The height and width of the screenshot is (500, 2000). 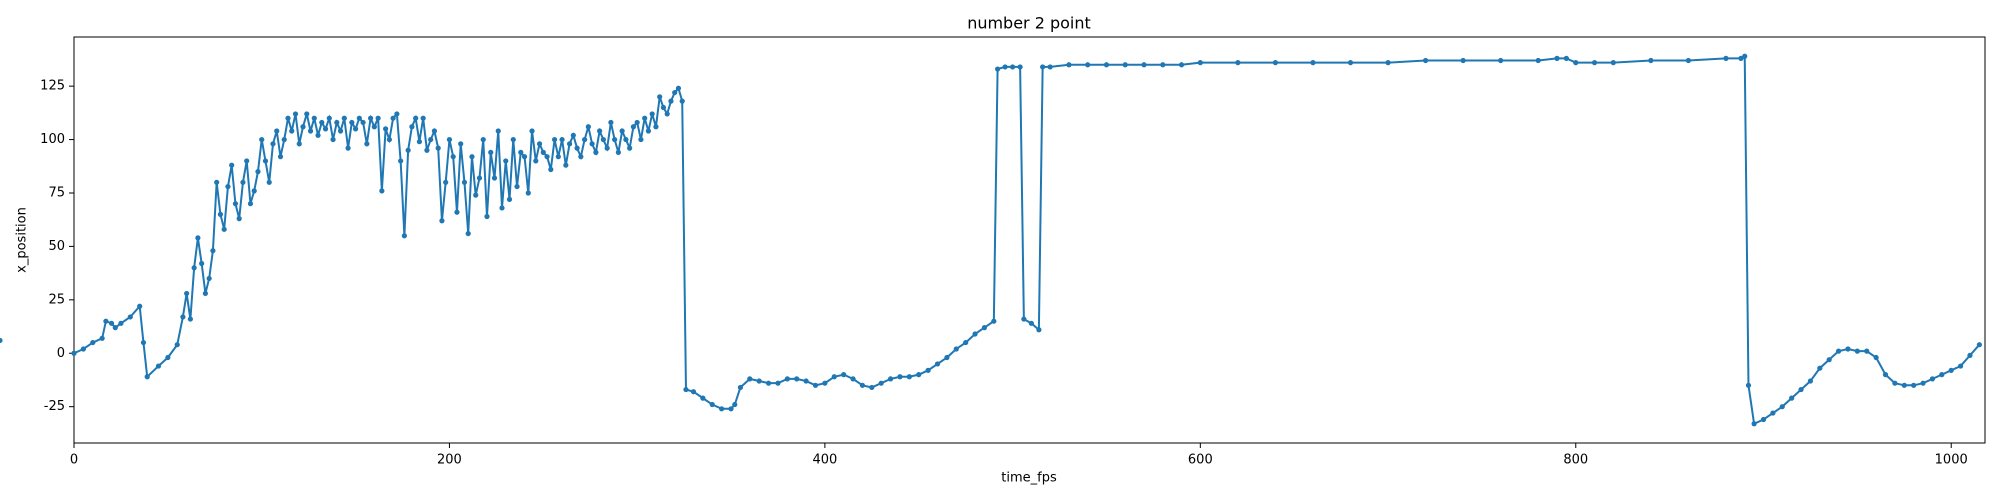 What do you see at coordinates (52, 86) in the screenshot?
I see `y-tick-label: 125` at bounding box center [52, 86].